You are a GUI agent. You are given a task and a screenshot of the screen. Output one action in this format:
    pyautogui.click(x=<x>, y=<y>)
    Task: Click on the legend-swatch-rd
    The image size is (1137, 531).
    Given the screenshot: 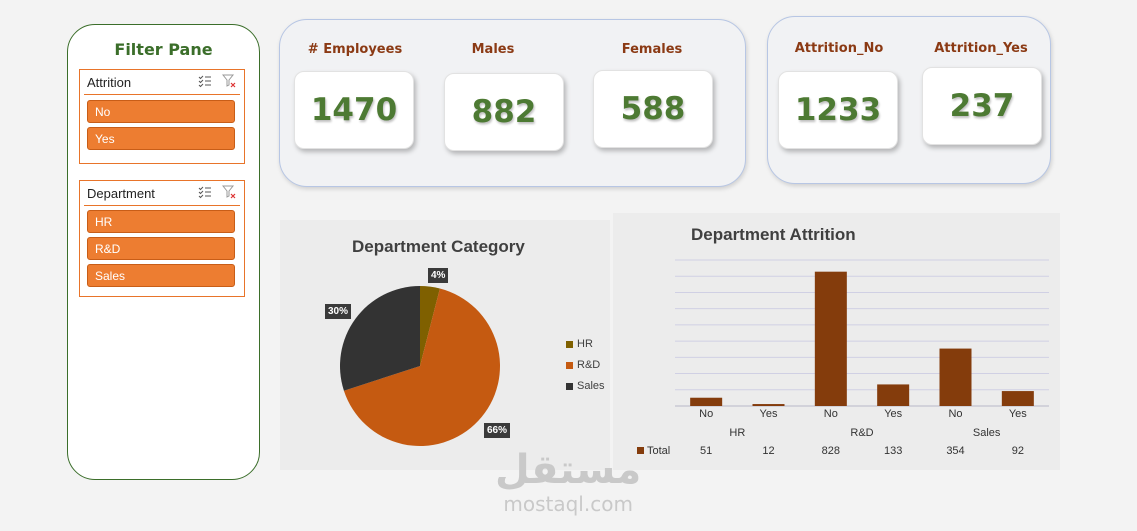 What is the action you would take?
    pyautogui.click(x=569, y=365)
    